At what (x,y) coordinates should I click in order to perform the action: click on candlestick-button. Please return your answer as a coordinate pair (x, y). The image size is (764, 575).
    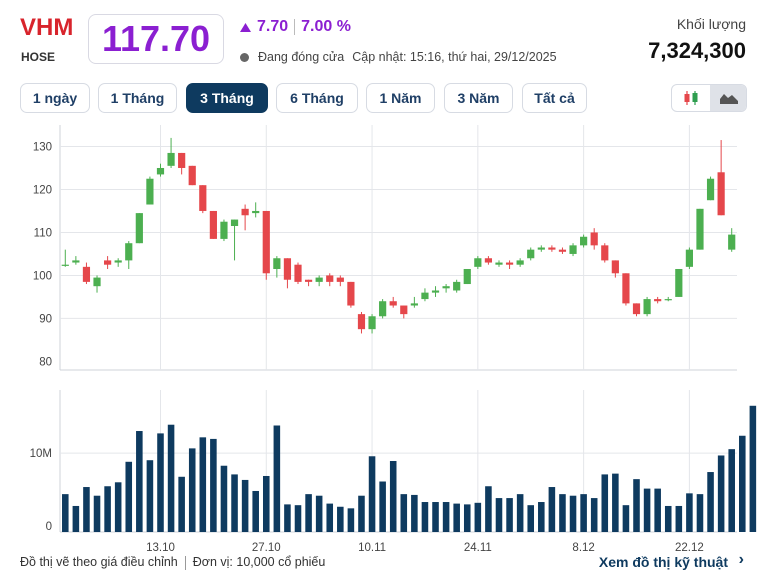
    Looking at the image, I should click on (691, 98).